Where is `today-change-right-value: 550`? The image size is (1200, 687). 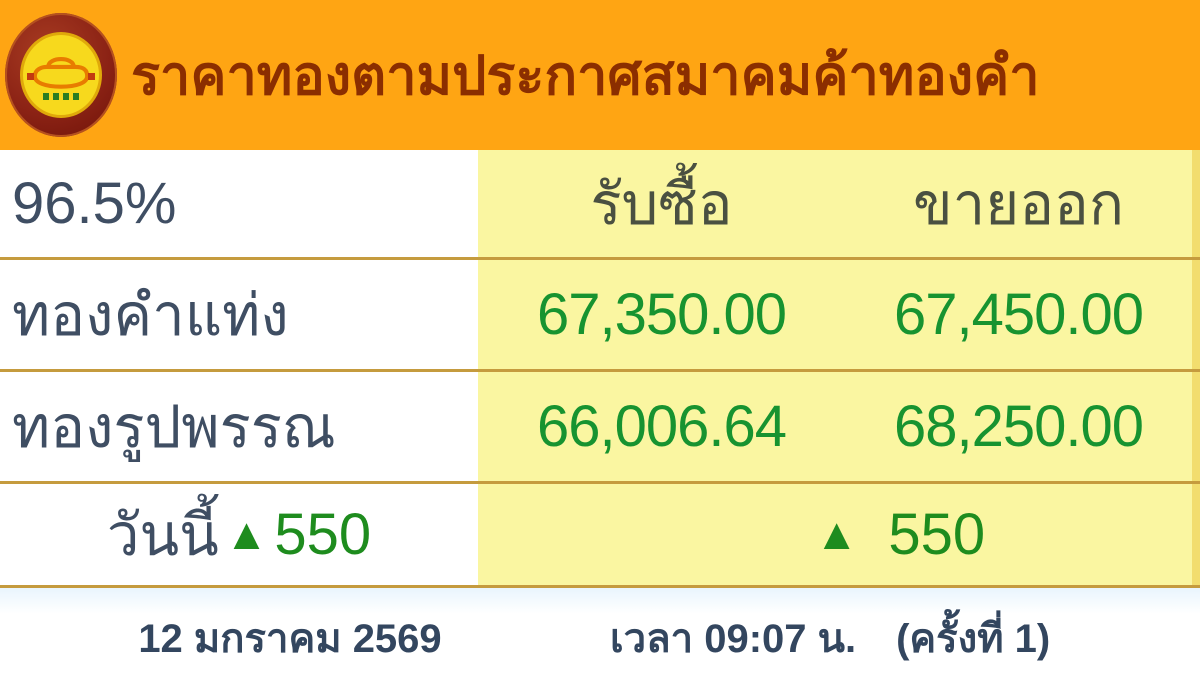
today-change-right-value: 550 is located at coordinates (937, 534).